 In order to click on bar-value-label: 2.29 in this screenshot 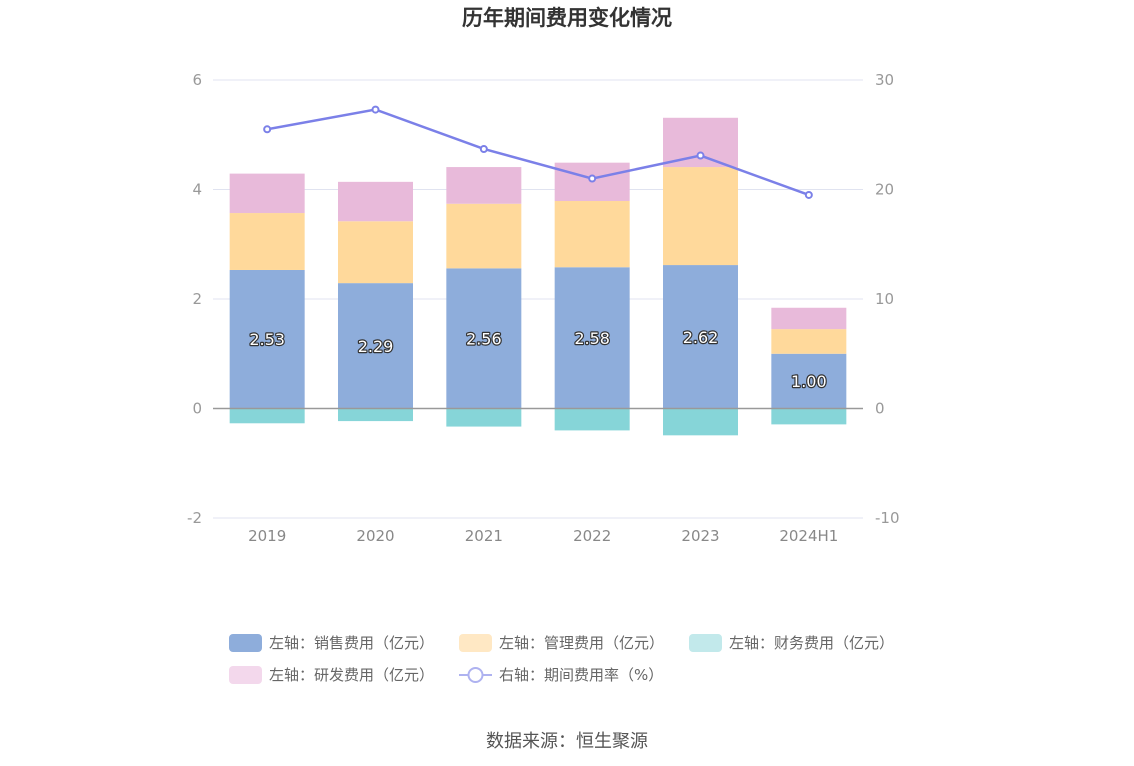, I will do `click(376, 346)`.